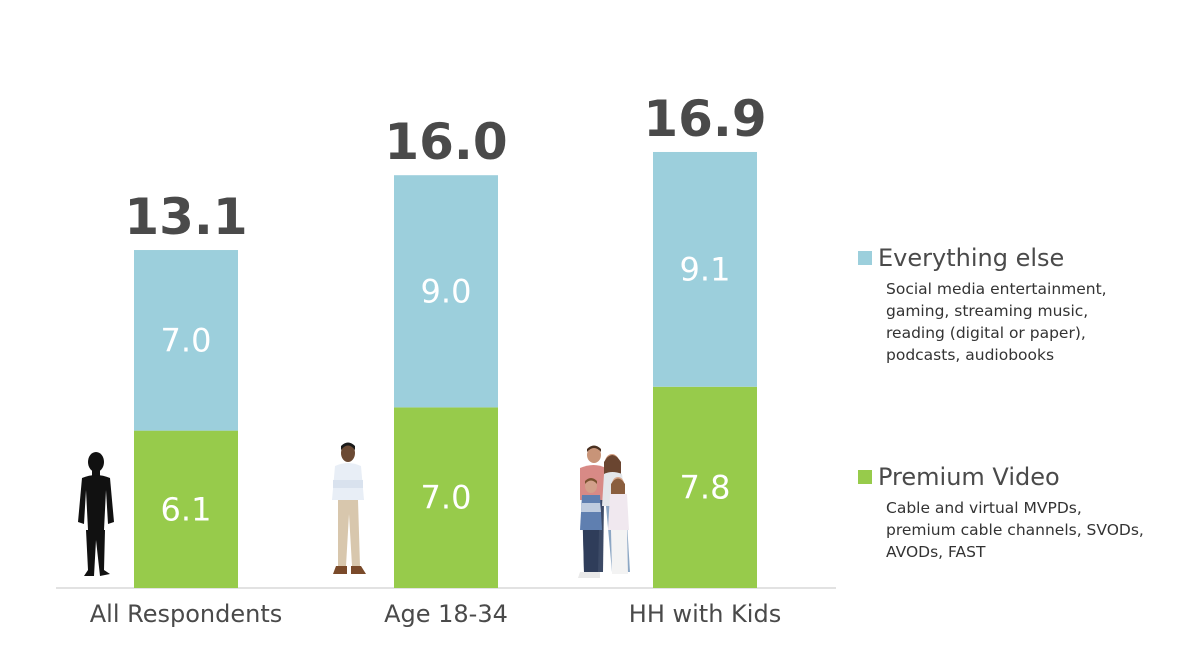 The image size is (1200, 648). Describe the element at coordinates (604, 511) in the screenshot. I see `family-photo-icon` at that location.